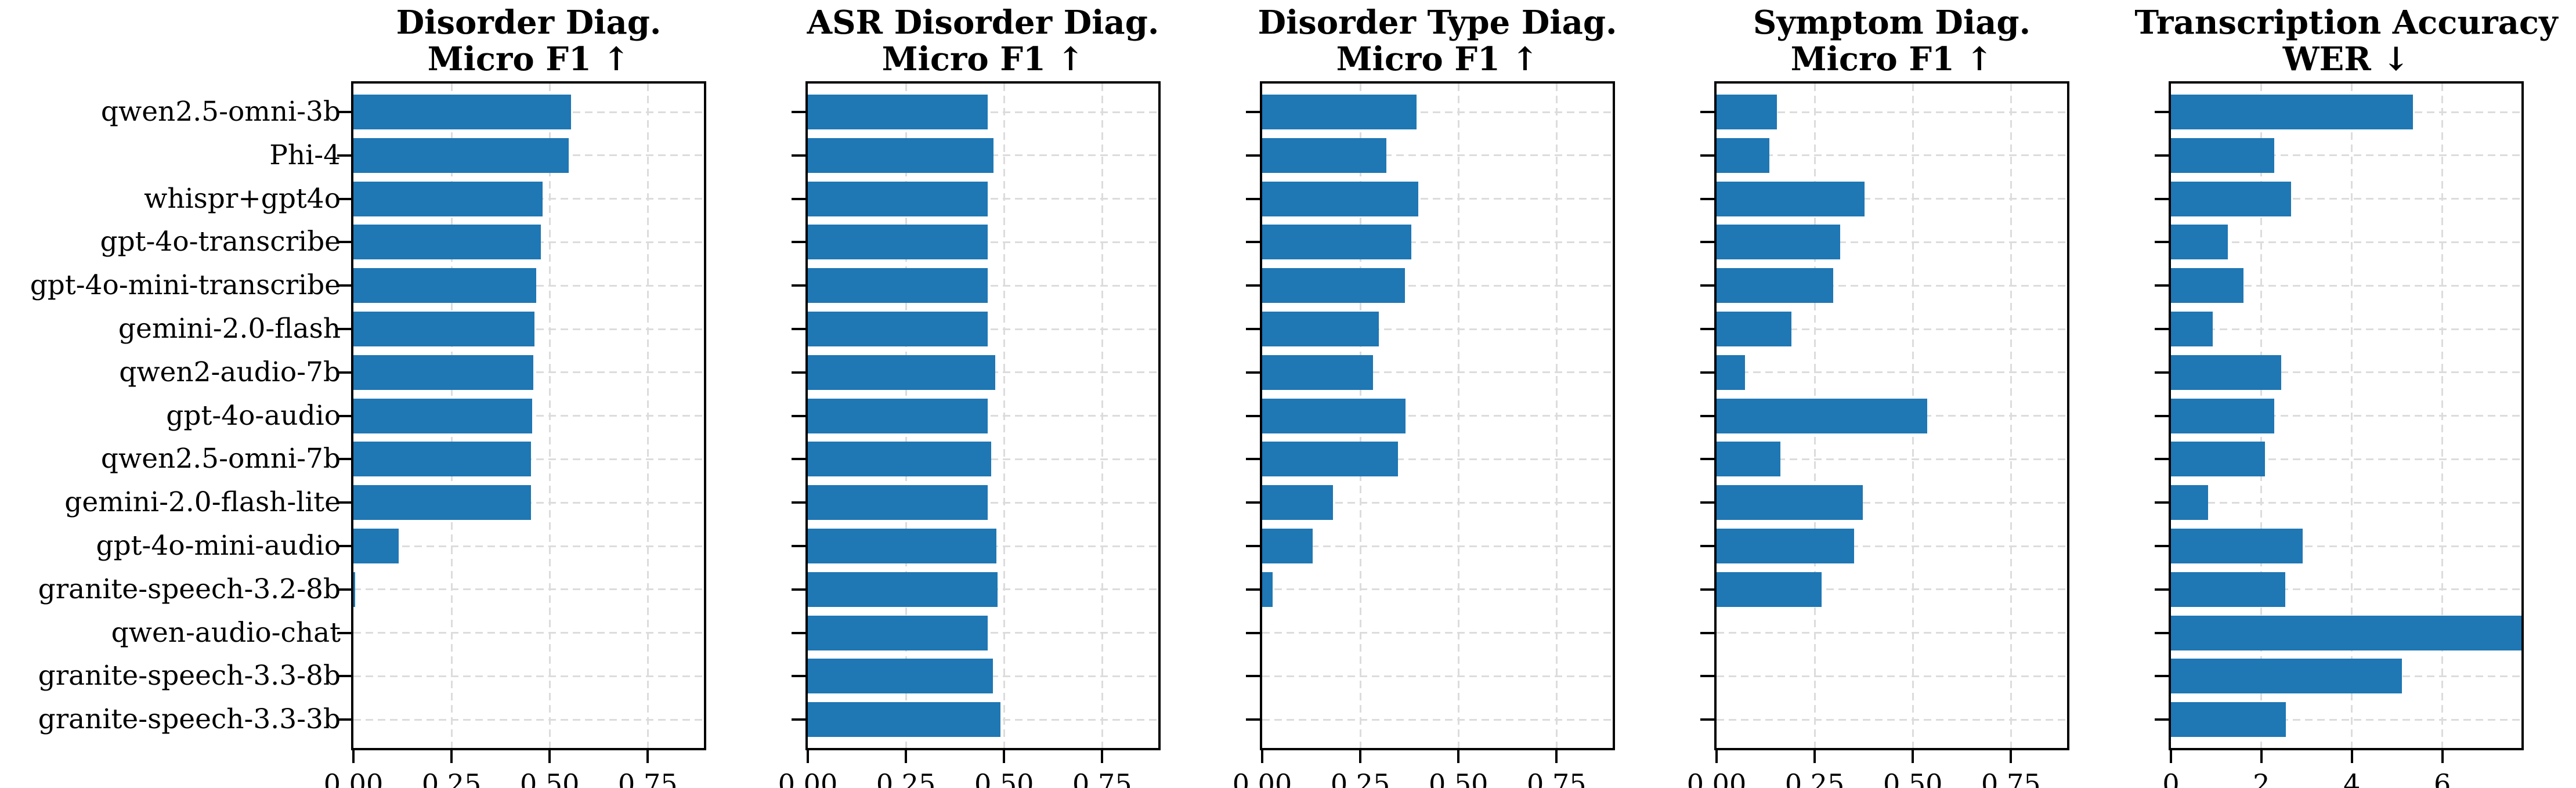 Image resolution: width=2576 pixels, height=788 pixels. I want to click on bar-granite-speech-3.3-8b, so click(900, 676).